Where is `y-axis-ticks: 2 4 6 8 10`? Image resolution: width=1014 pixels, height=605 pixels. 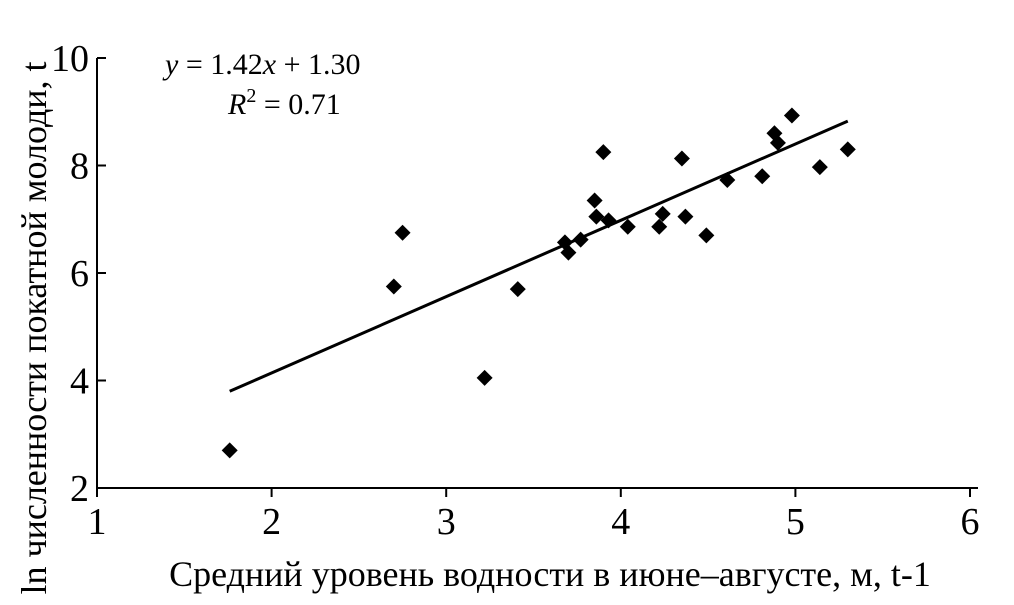 y-axis-ticks: 2 4 6 8 10 is located at coordinates (78, 274).